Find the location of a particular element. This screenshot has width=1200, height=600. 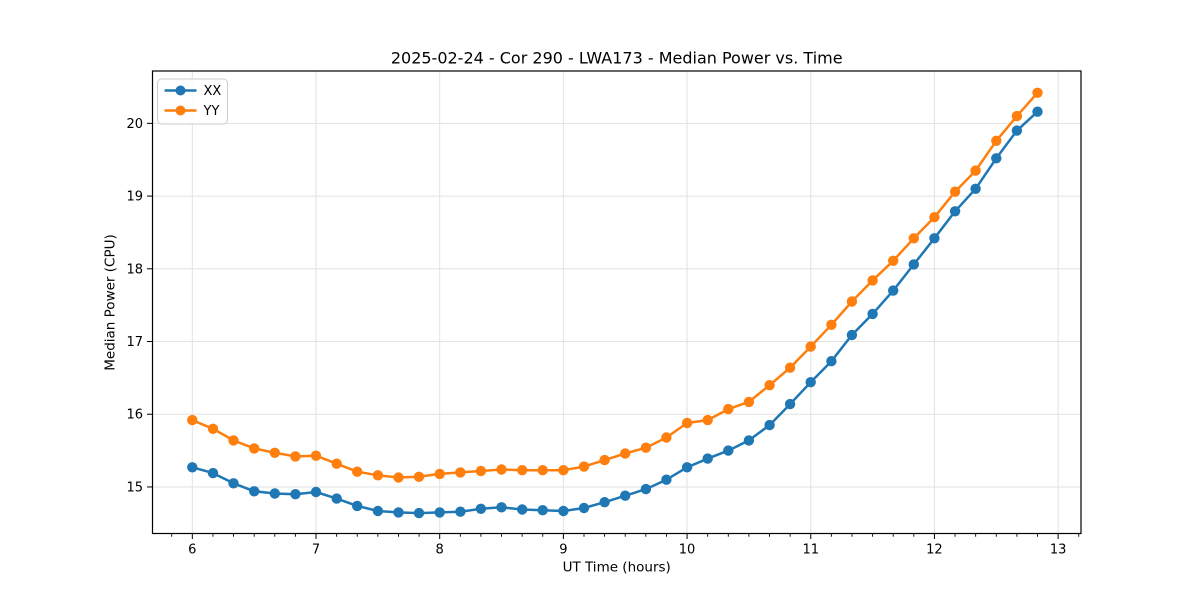

legend-marker-yy is located at coordinates (180, 110).